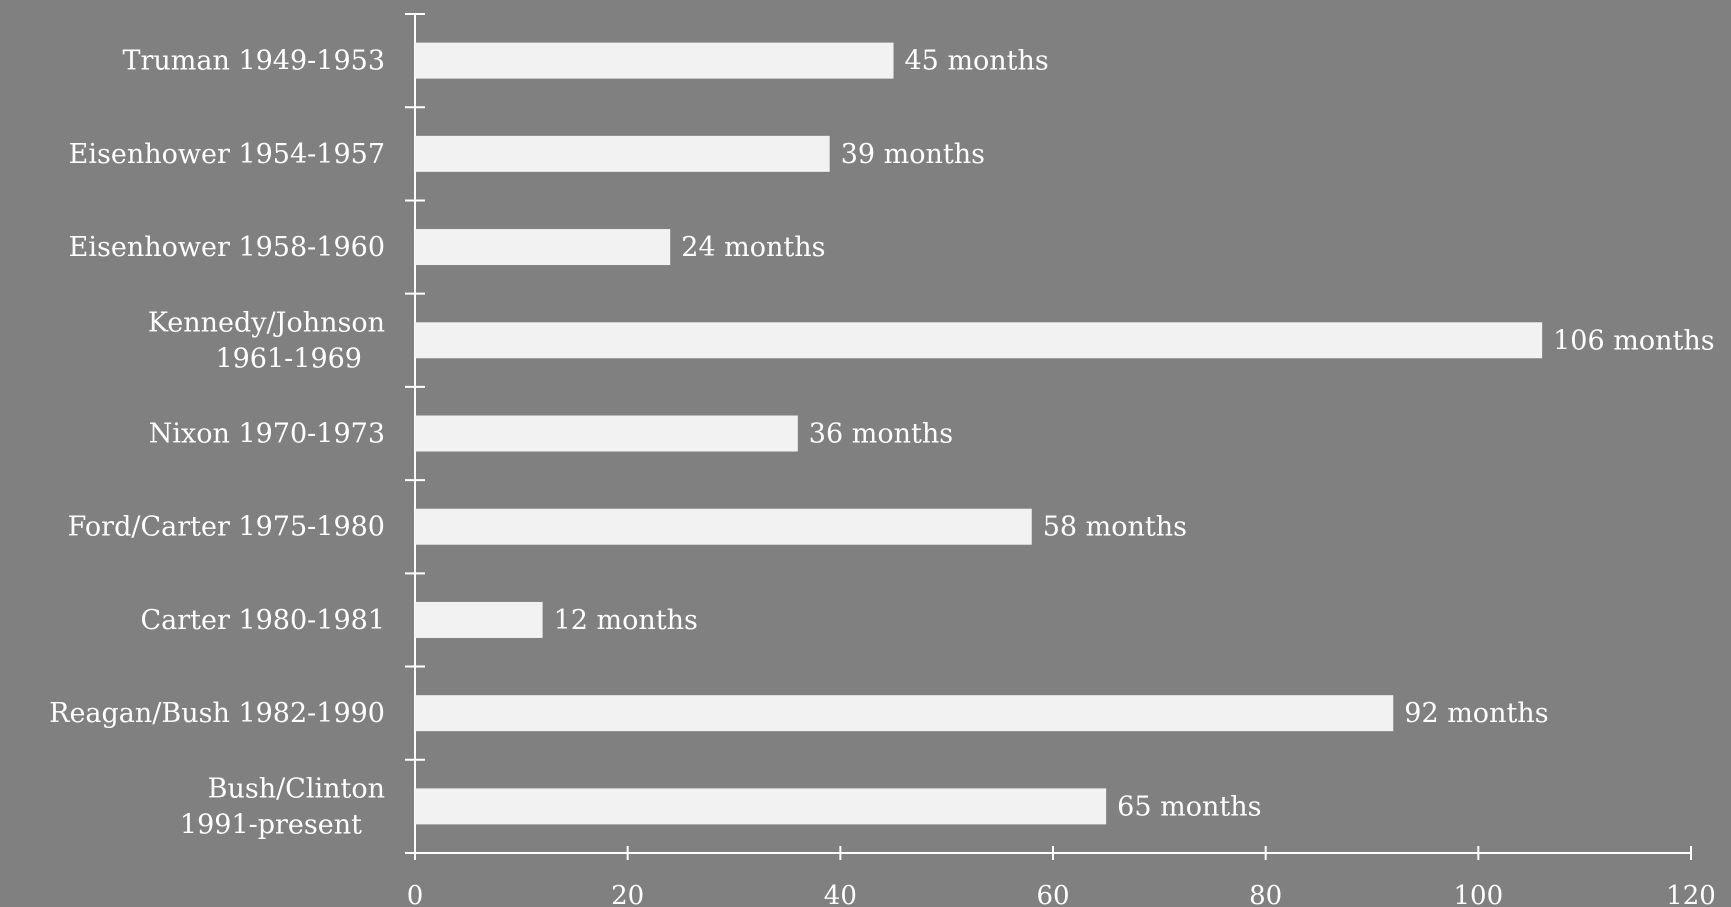 This screenshot has width=1731, height=907. Describe the element at coordinates (288, 358) in the screenshot. I see `category-label: 1961-1969` at that location.